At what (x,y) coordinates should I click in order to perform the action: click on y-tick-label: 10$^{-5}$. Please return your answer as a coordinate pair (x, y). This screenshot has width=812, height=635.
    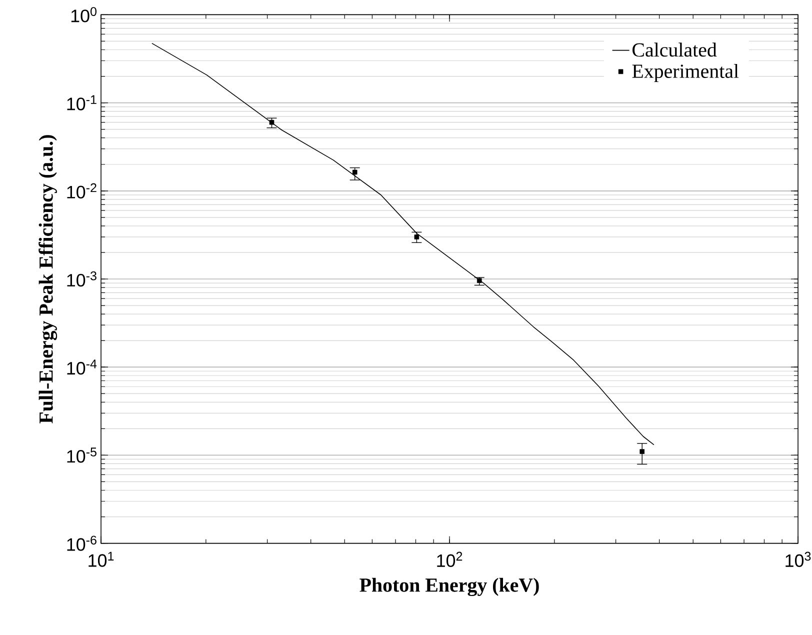
    Looking at the image, I should click on (81, 455).